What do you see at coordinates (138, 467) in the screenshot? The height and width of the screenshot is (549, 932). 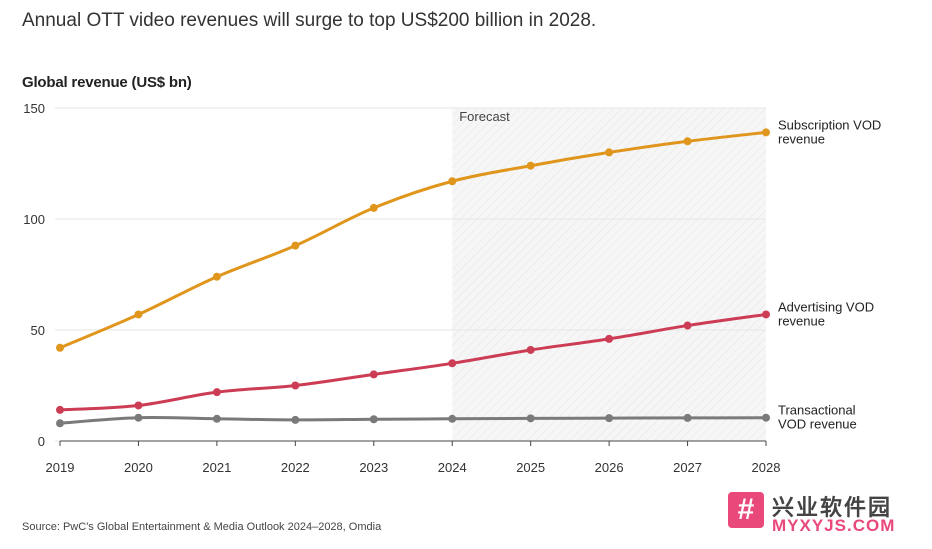 I see `x-tick-label: 2020` at bounding box center [138, 467].